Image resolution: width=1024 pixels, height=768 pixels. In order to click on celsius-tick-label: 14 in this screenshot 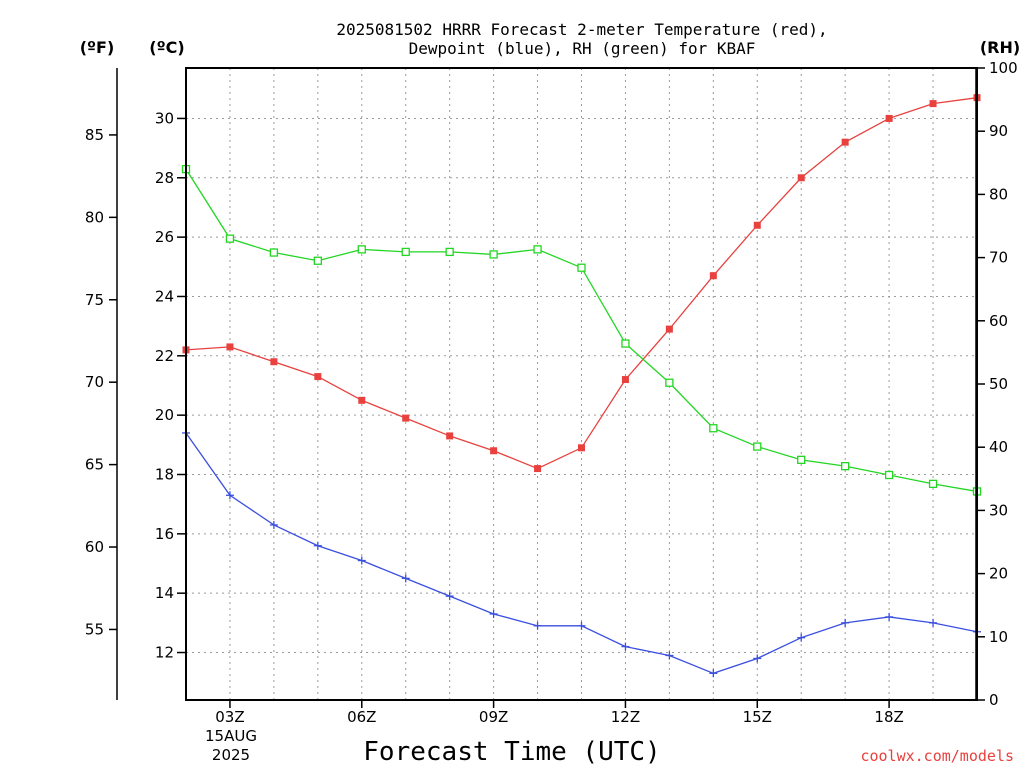, I will do `click(164, 593)`.